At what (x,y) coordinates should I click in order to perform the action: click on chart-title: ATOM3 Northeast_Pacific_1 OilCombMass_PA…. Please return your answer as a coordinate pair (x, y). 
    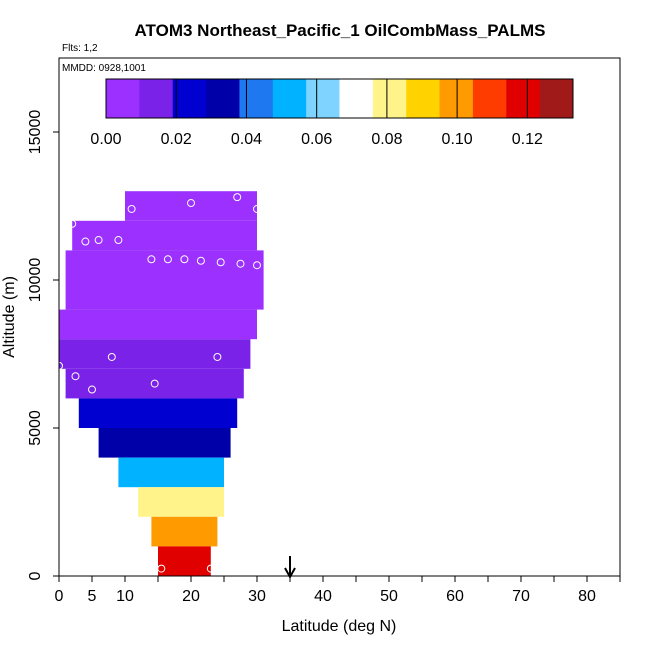
    Looking at the image, I should click on (340, 30).